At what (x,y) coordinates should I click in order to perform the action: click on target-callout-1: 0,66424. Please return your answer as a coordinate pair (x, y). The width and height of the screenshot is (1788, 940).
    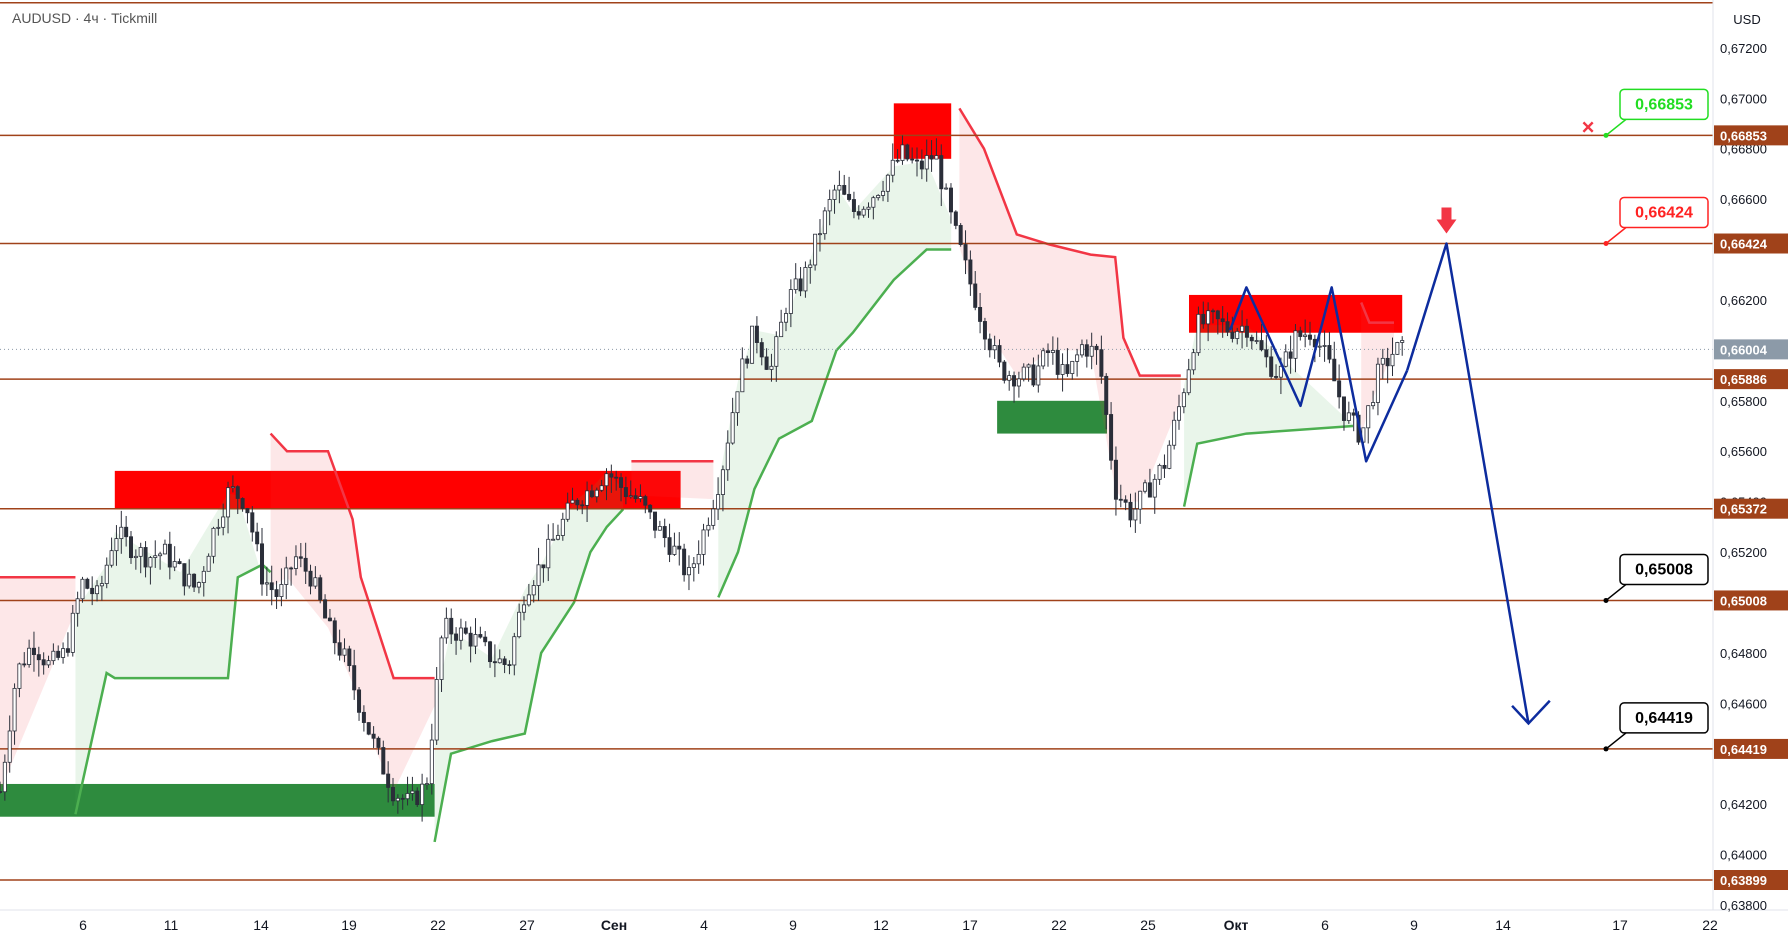
    Looking at the image, I should click on (1656, 221).